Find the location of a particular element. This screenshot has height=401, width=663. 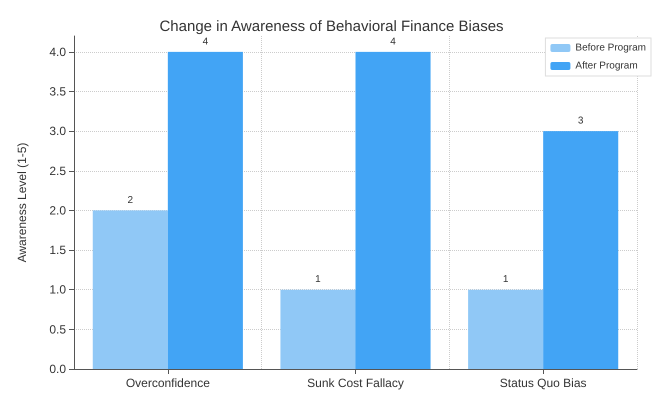

data-label: 3 is located at coordinates (581, 121).